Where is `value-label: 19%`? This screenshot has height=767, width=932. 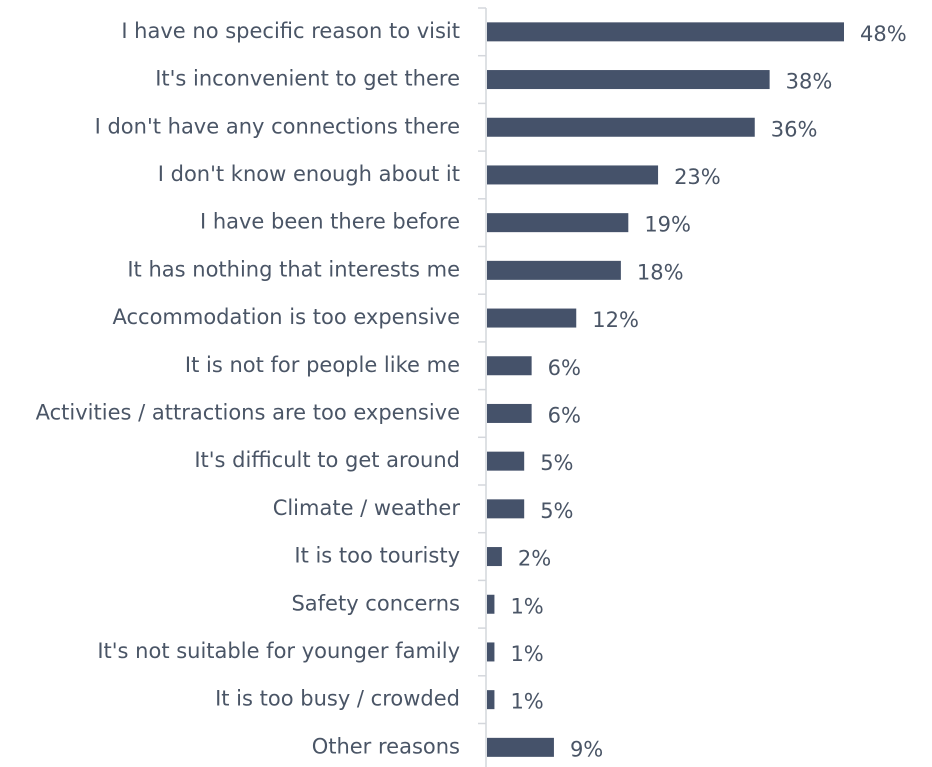 value-label: 19% is located at coordinates (667, 225).